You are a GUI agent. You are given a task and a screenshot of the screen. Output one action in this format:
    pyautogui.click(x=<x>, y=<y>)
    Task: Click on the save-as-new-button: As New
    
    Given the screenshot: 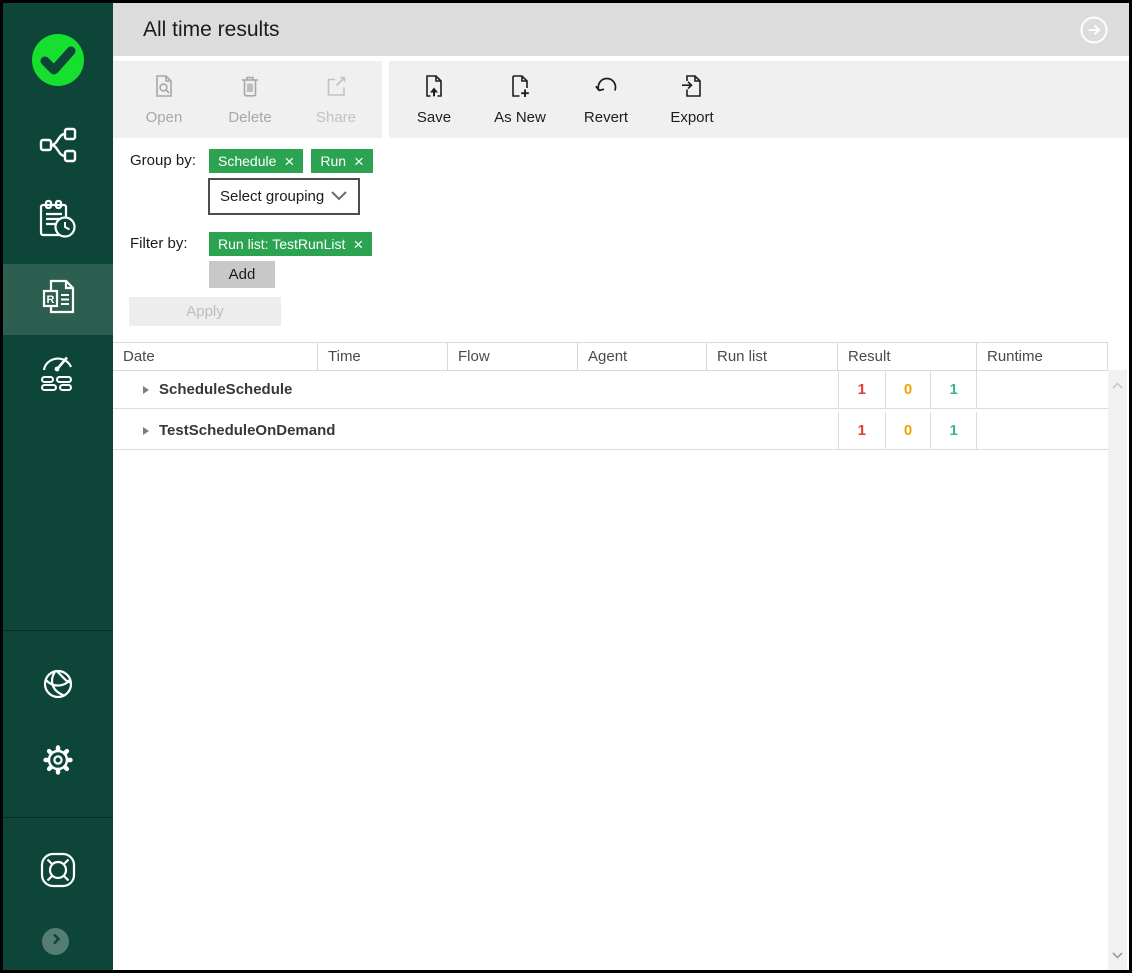 What is the action you would take?
    pyautogui.click(x=520, y=99)
    